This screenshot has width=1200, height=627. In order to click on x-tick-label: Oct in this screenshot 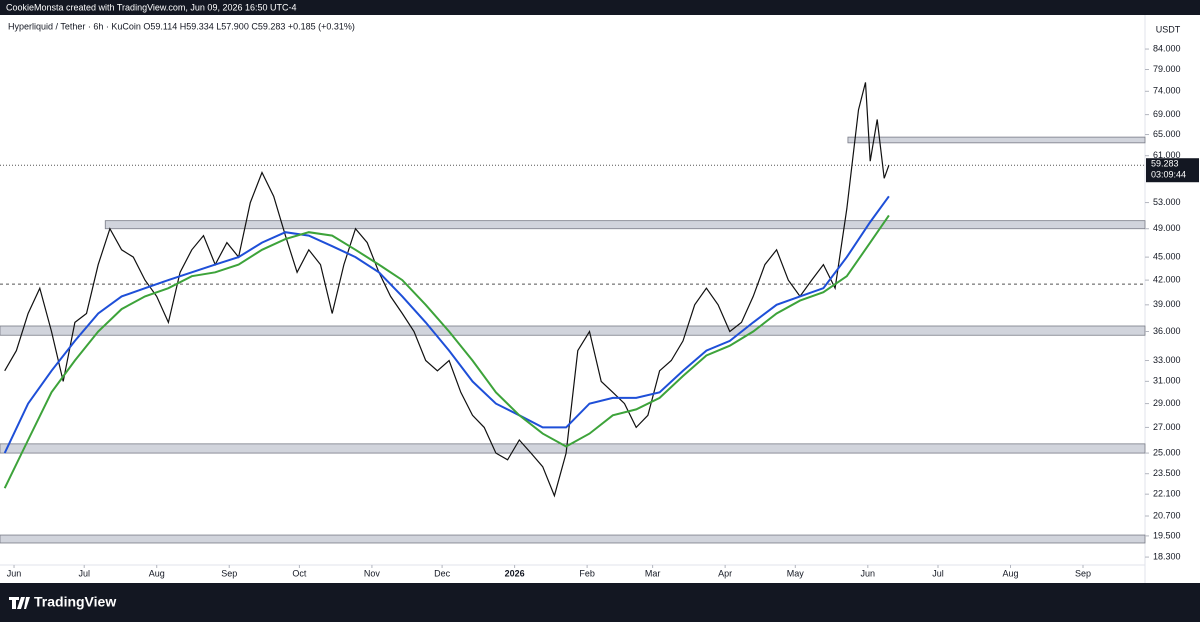, I will do `click(299, 573)`.